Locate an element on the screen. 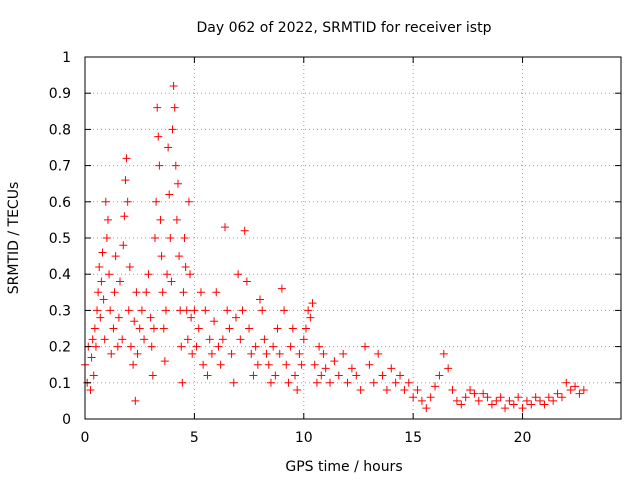 The height and width of the screenshot is (480, 640). y-tick-label: 0.8 is located at coordinates (60, 130).